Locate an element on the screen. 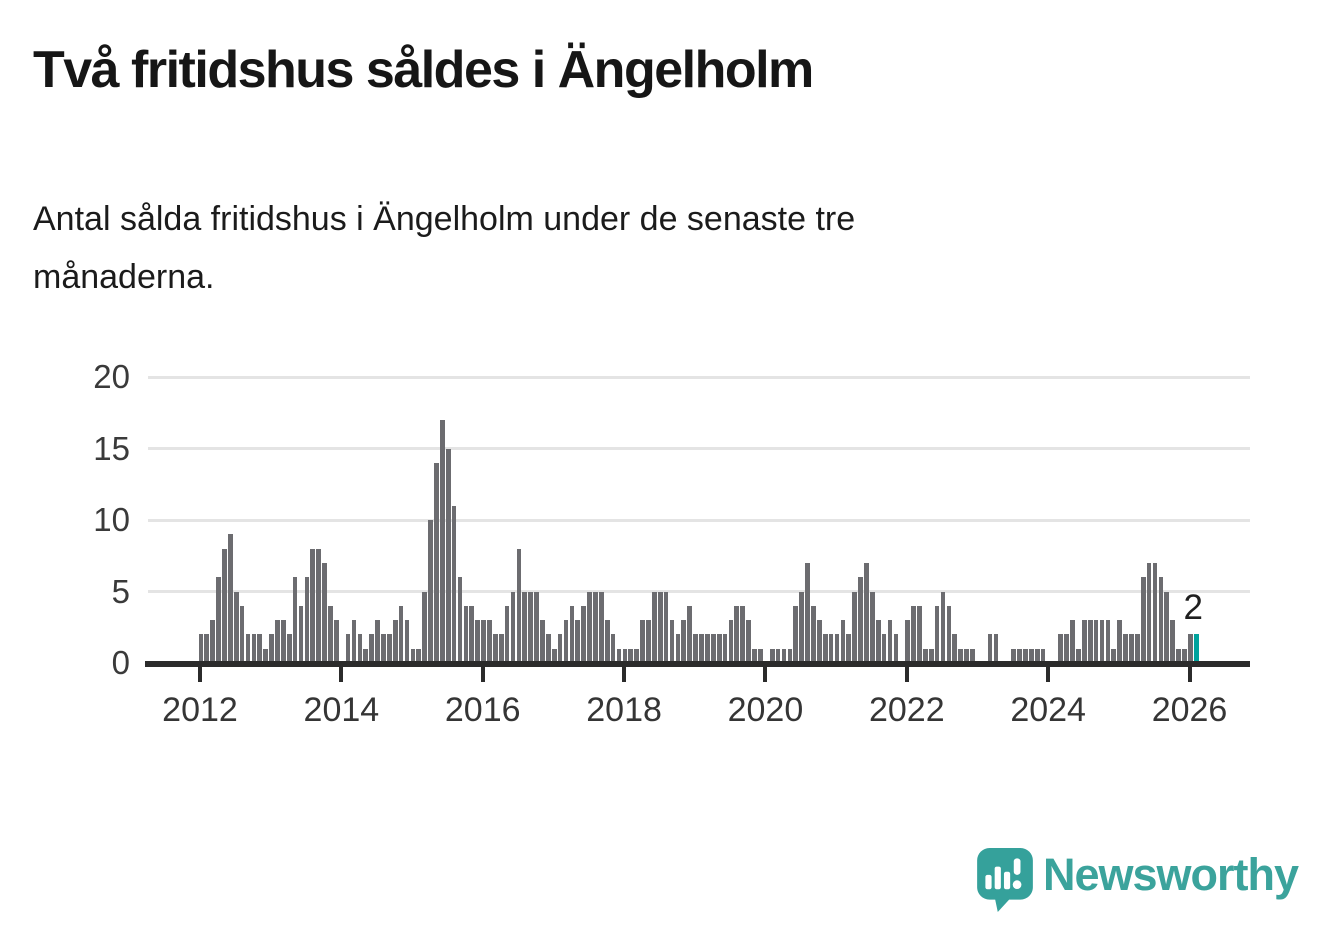 Image resolution: width=1322 pixels, height=939 pixels. highlighted-latest-bar is located at coordinates (1196, 648).